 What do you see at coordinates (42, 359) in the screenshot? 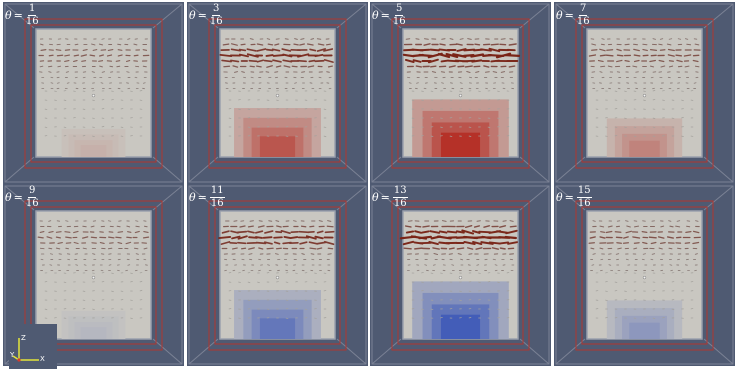
I see `x-axis-label: X` at bounding box center [42, 359].